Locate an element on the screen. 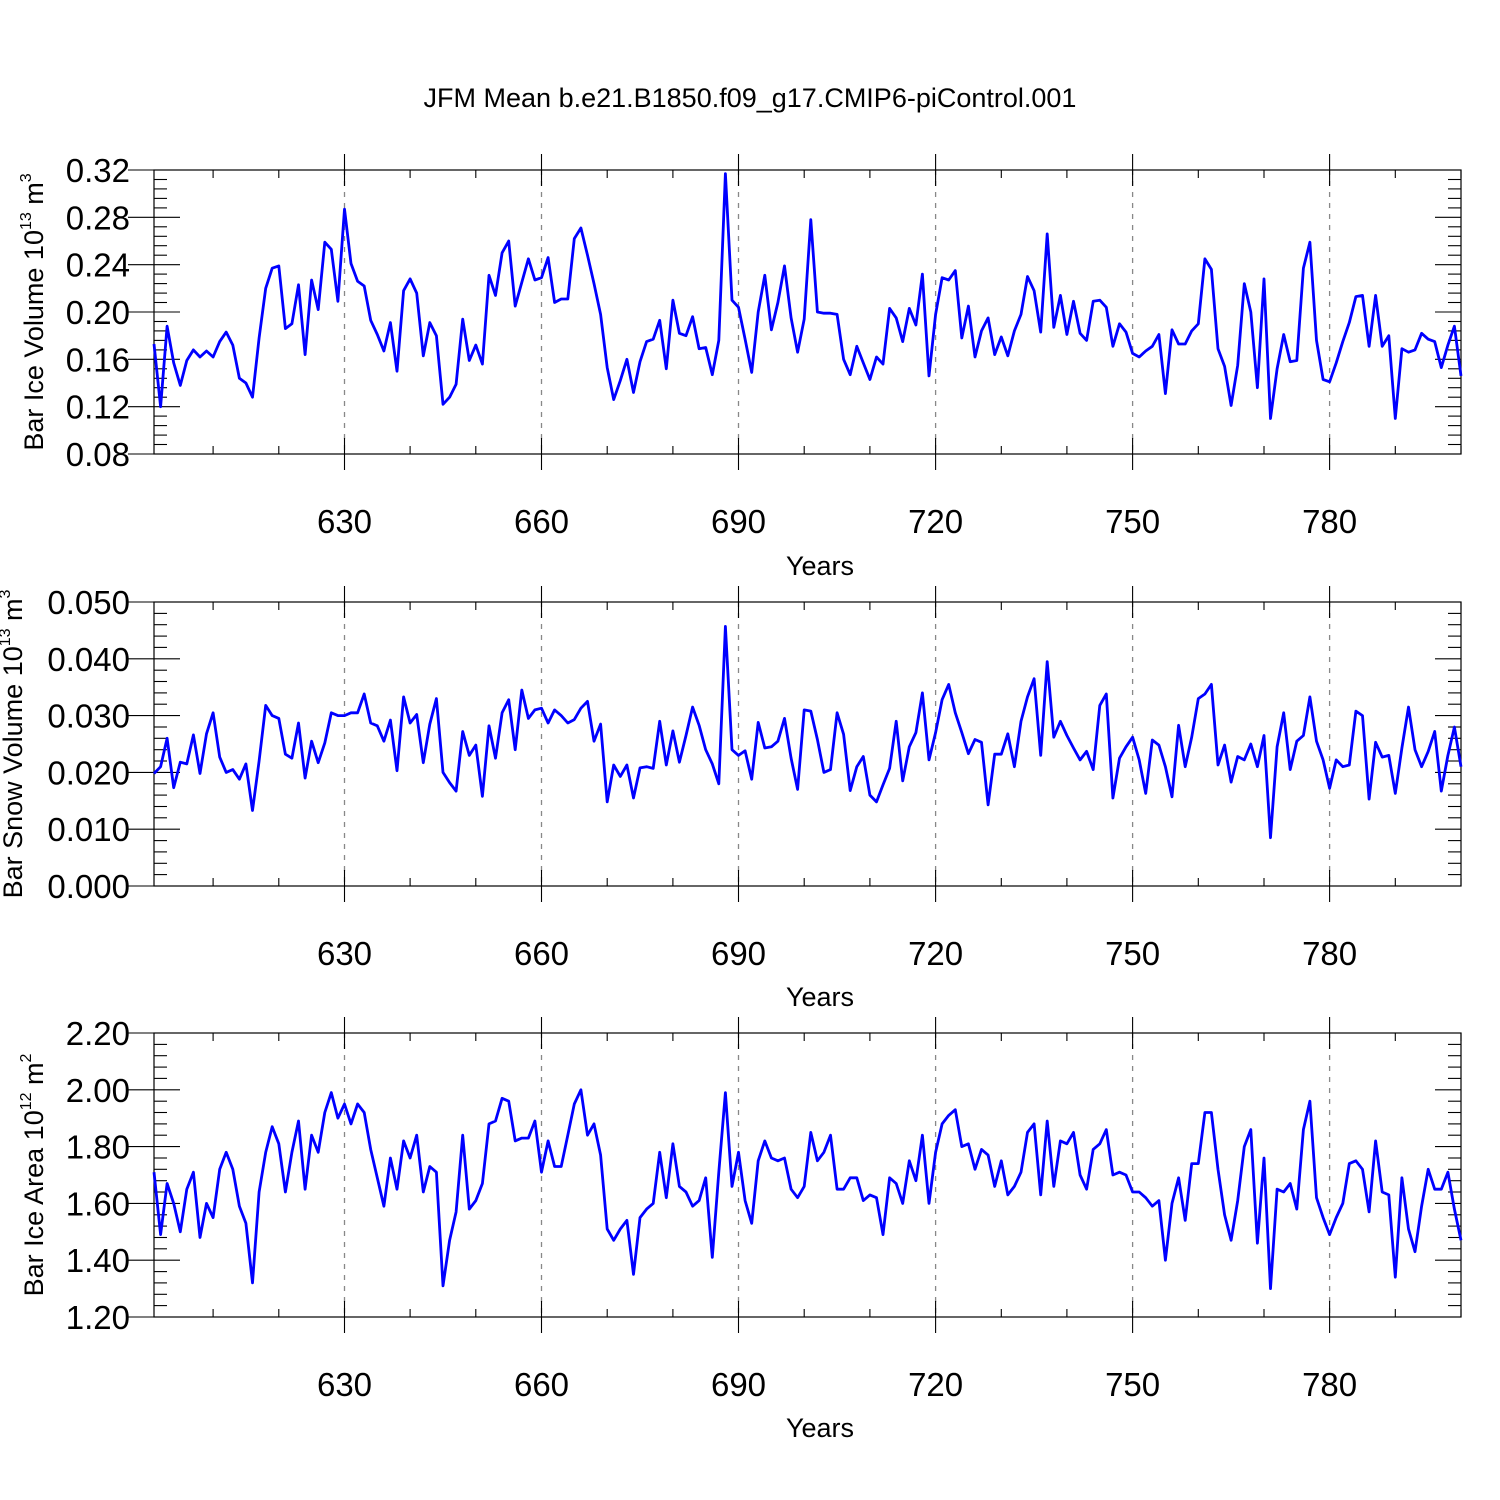 The height and width of the screenshot is (1500, 1500). y-tick-label-4: 0.24 is located at coordinates (98, 265).